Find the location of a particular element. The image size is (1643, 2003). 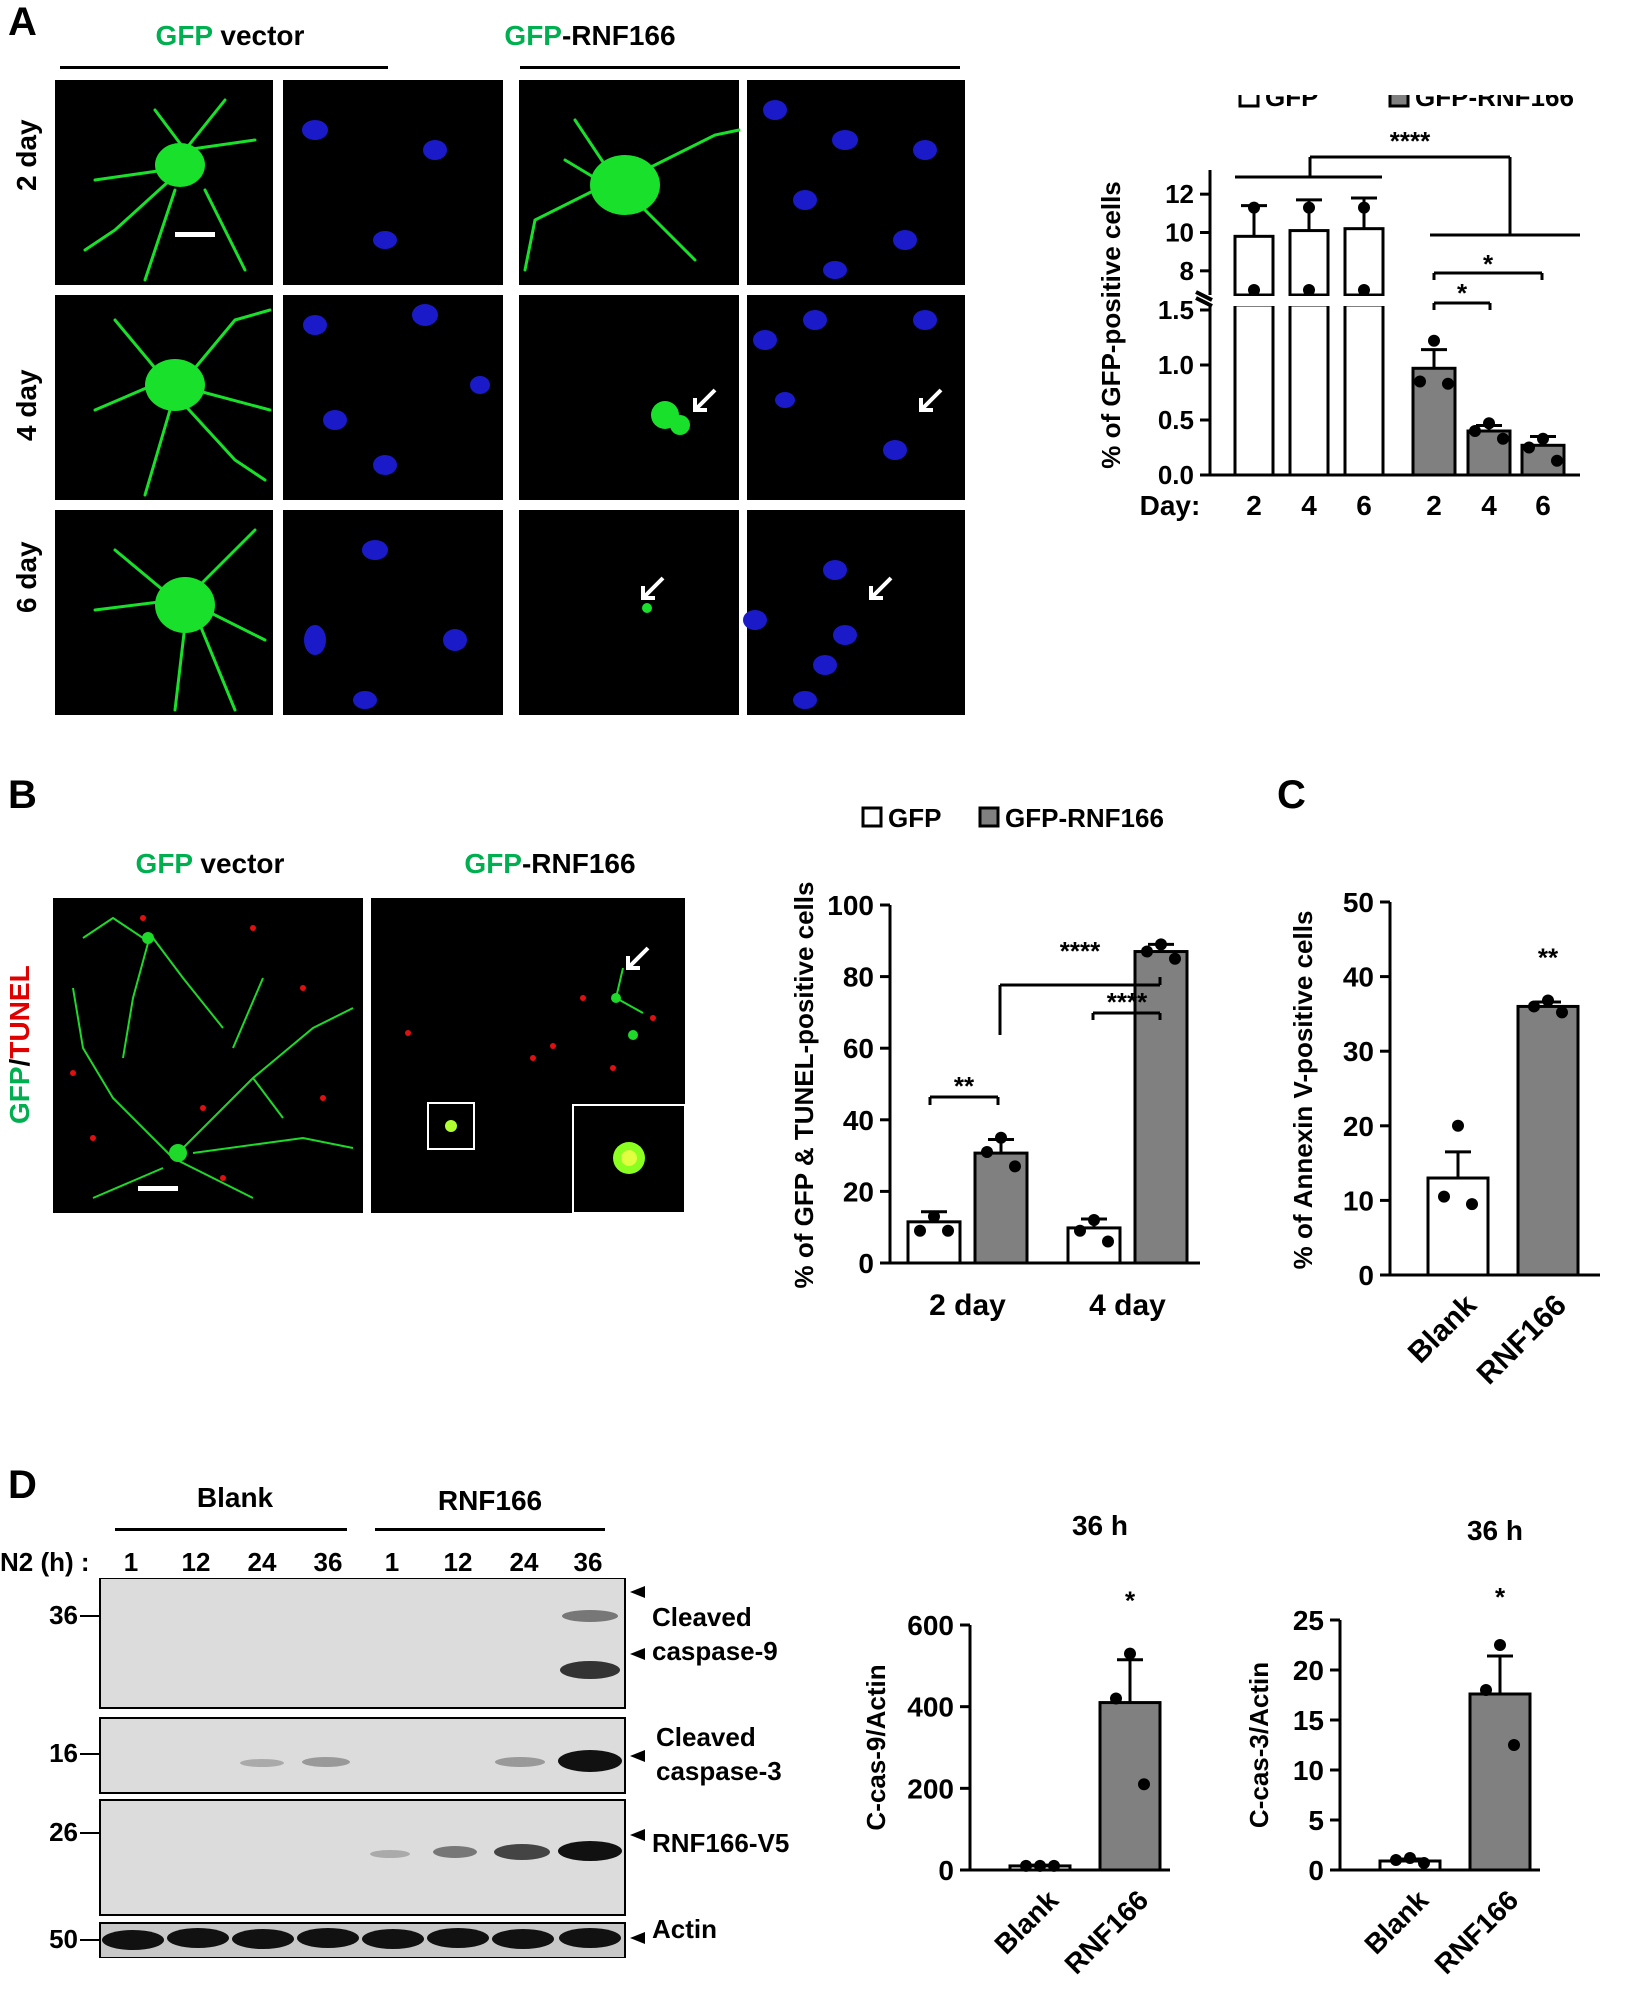

y-tick-label: 5 is located at coordinates (1316, 1820).